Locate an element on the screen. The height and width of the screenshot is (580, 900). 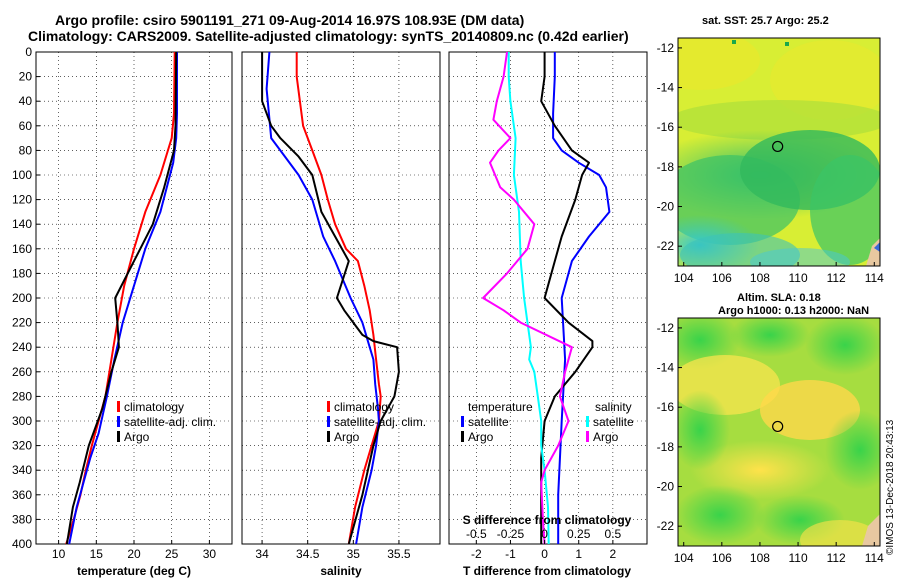
sla-map-frame is located at coordinates (779, 432).